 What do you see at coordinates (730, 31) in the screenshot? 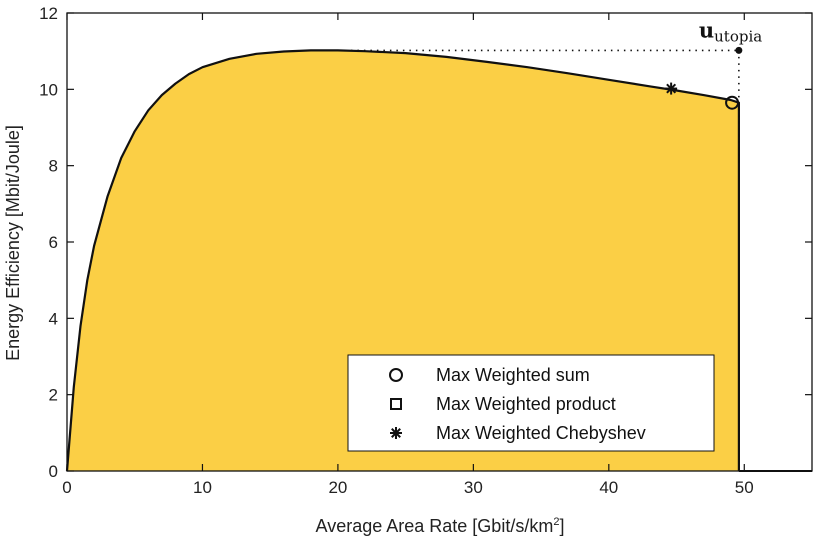
I see `utopia-label: uutopia` at bounding box center [730, 31].